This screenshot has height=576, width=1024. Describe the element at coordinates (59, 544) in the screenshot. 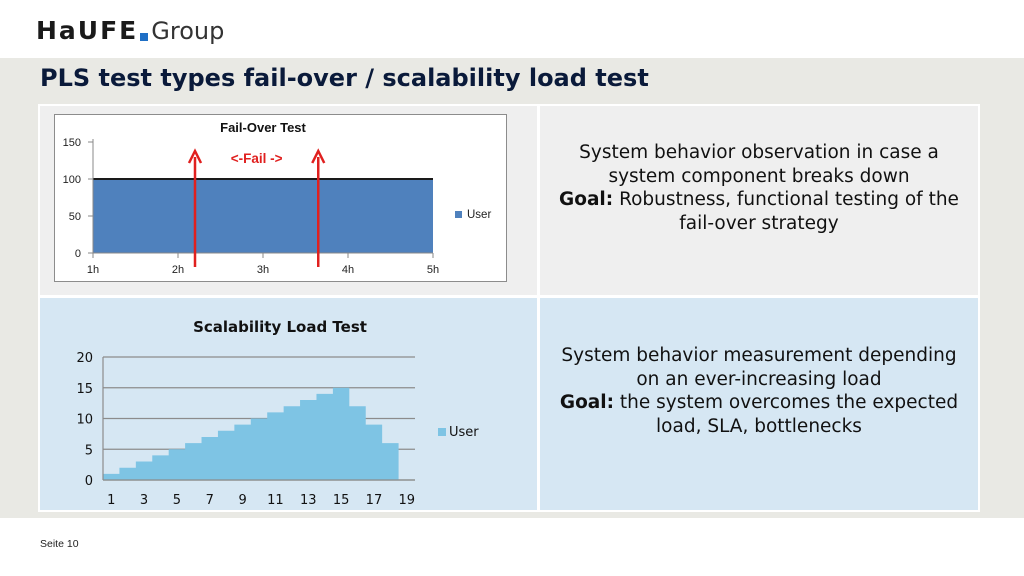

I see `page-number: Seite 10` at that location.